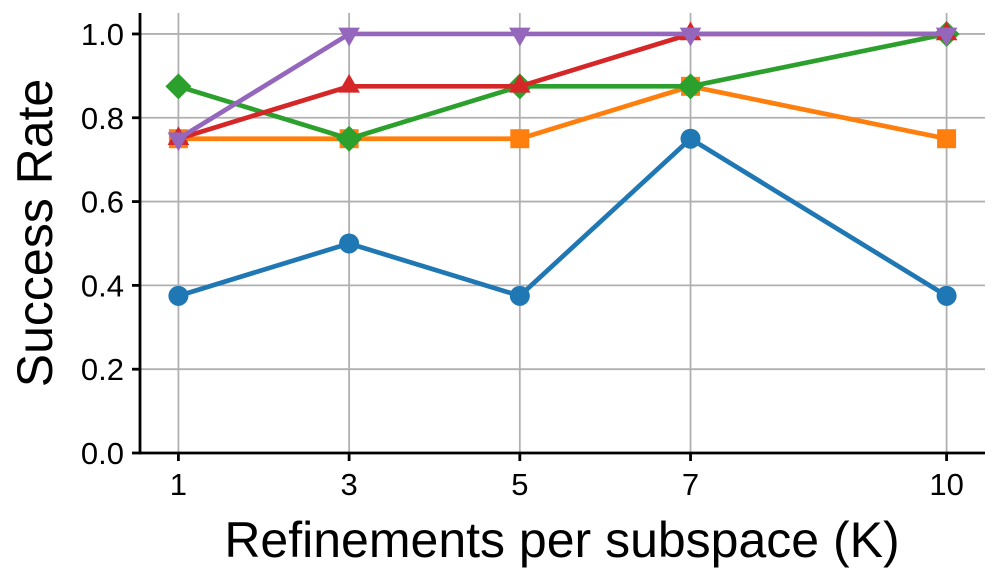  I want to click on y-tick-label: 1.0, so click(102, 34).